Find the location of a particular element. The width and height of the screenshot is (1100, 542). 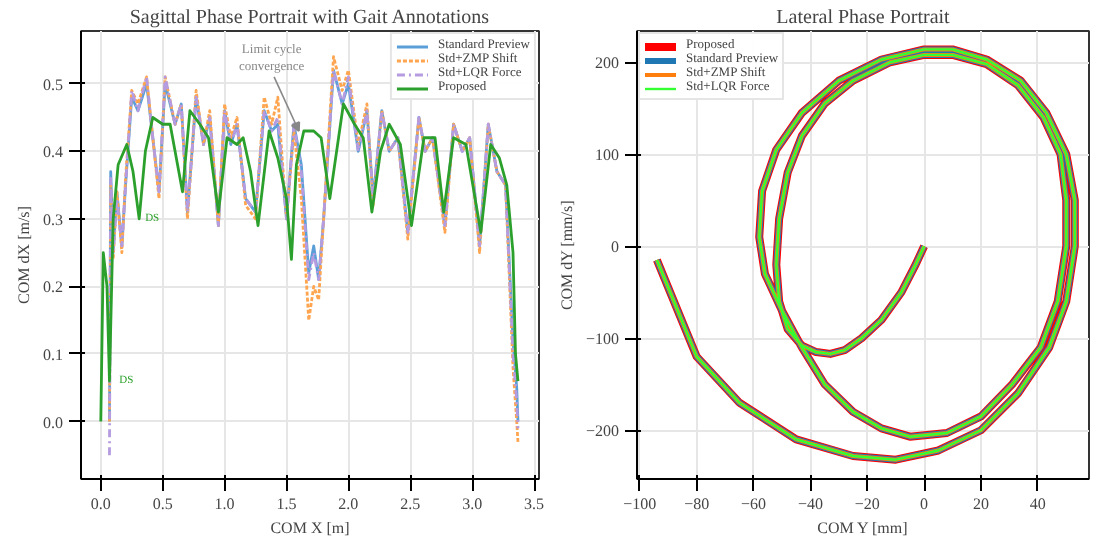

x-tick-label: 2.5 is located at coordinates (410, 504).